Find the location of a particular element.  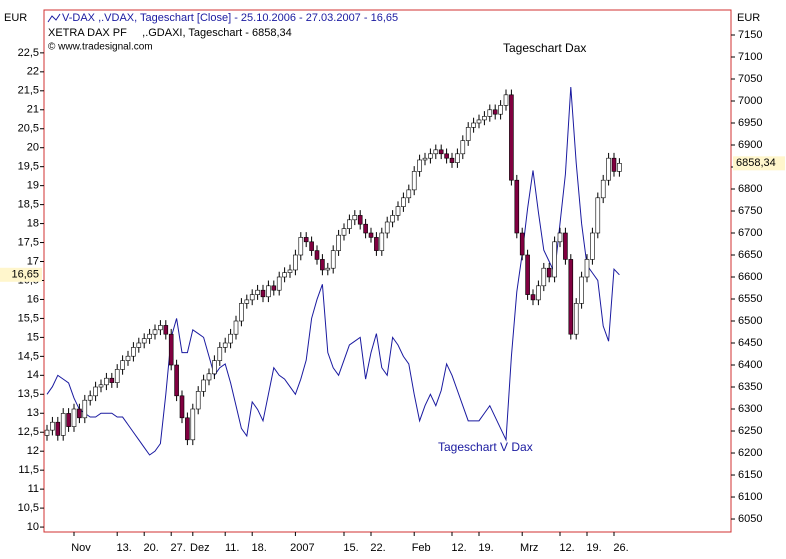

y2-tick-label: 6700 is located at coordinates (750, 233).